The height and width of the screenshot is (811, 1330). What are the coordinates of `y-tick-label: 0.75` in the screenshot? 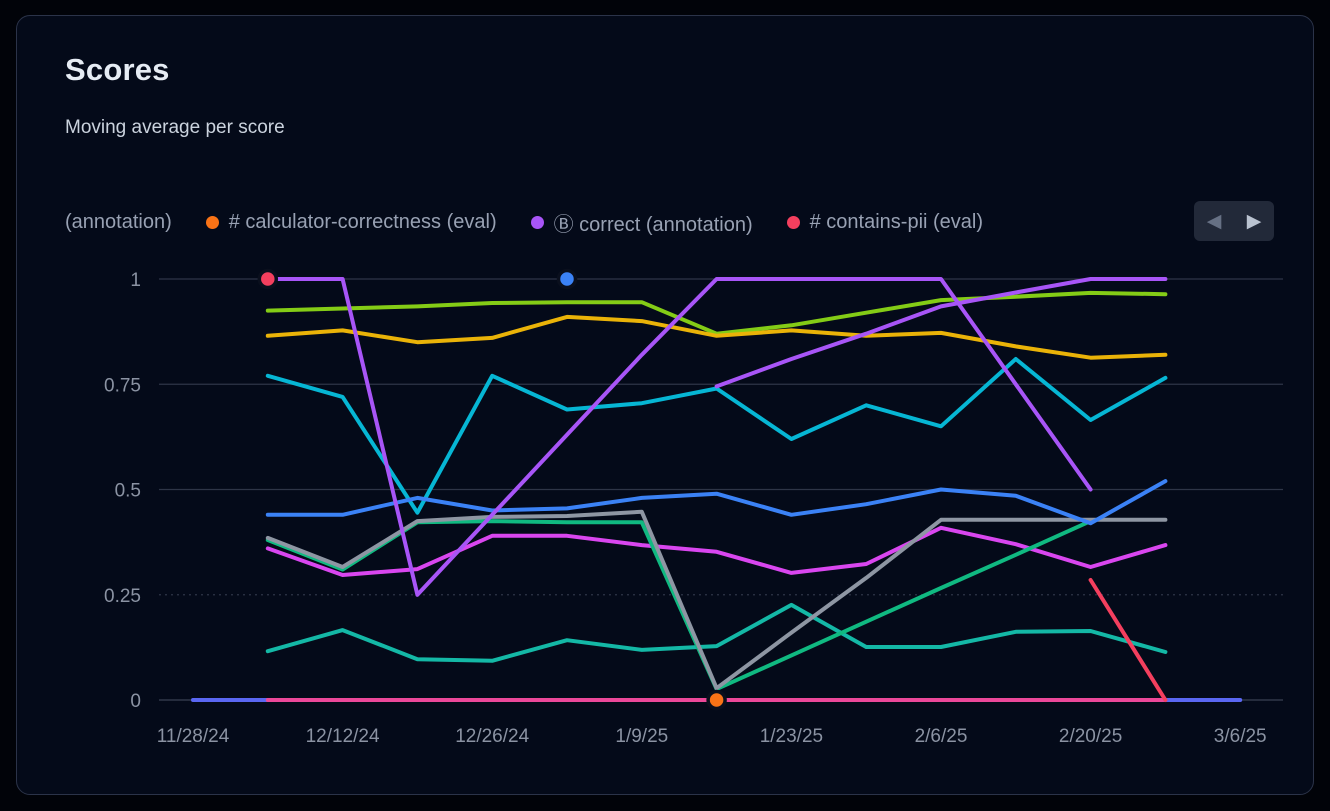 It's located at (122, 385).